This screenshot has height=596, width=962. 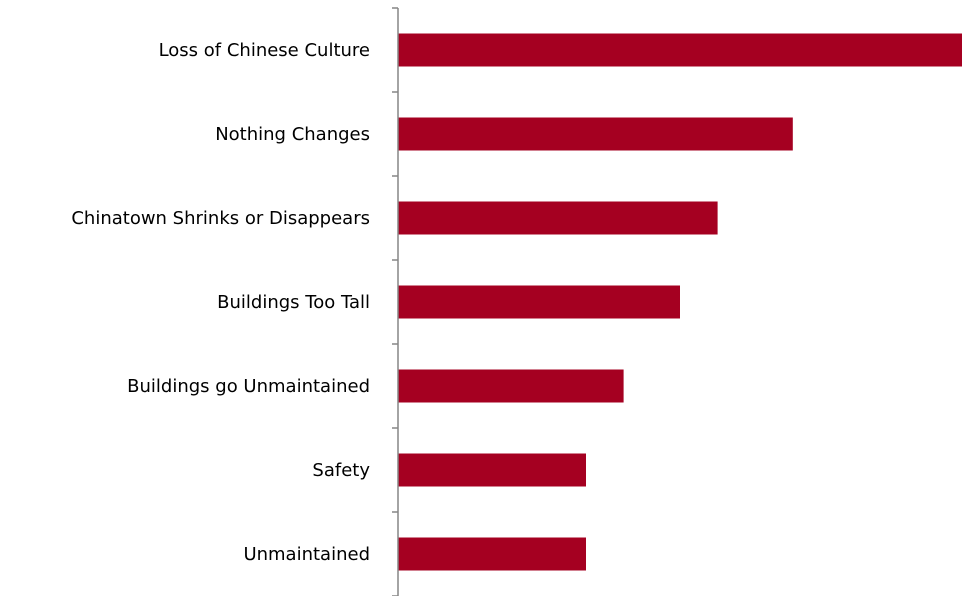 I want to click on category-label-buildings-too-tall: Buildings Too Tall, so click(x=293, y=302).